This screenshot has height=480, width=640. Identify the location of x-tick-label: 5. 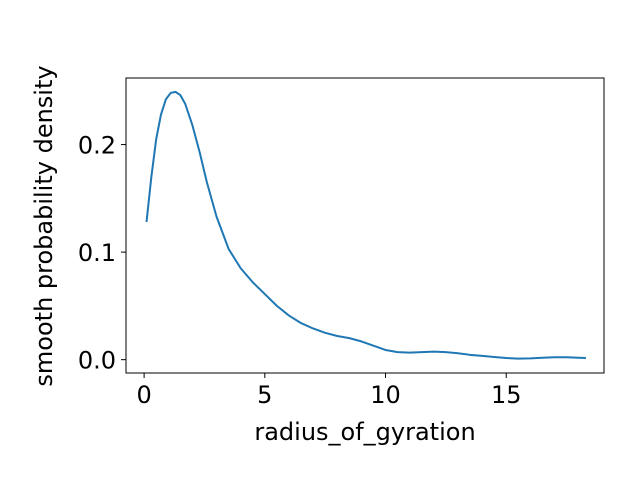
(264, 395).